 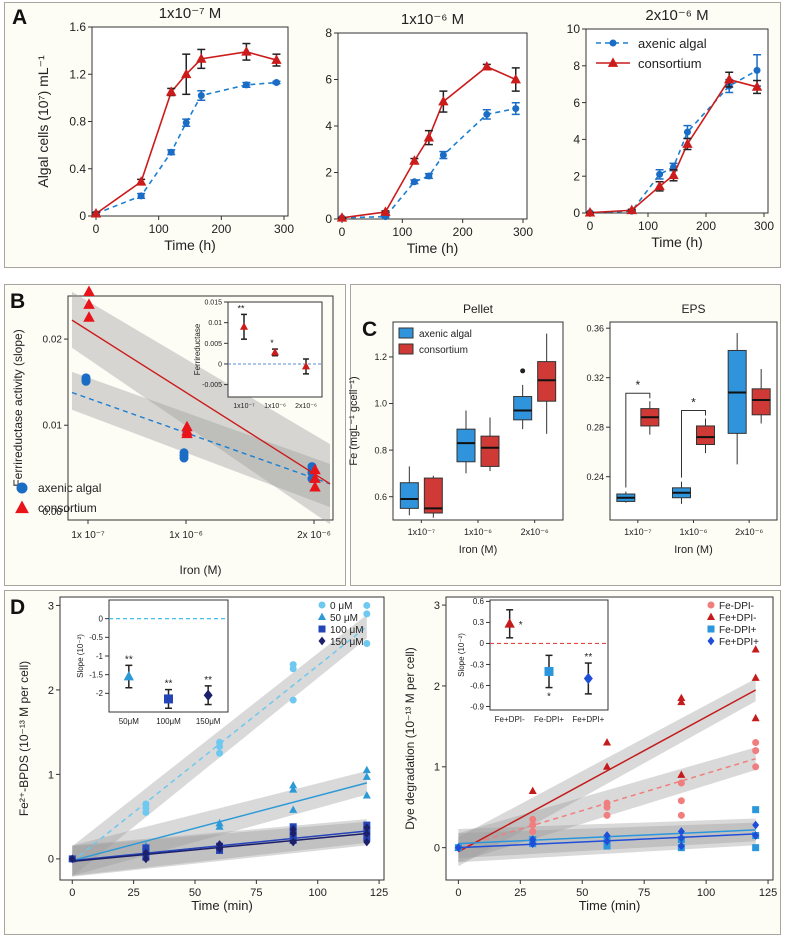 What do you see at coordinates (706, 226) in the screenshot?
I see `x-tick-label: 200` at bounding box center [706, 226].